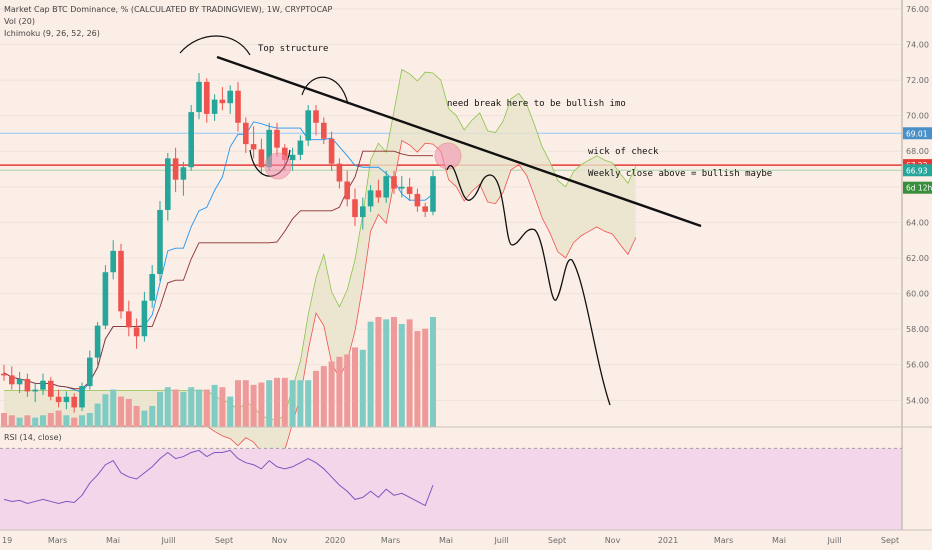 This screenshot has height=550, width=932. Describe the element at coordinates (215, 45) in the screenshot. I see `top-arc` at that location.